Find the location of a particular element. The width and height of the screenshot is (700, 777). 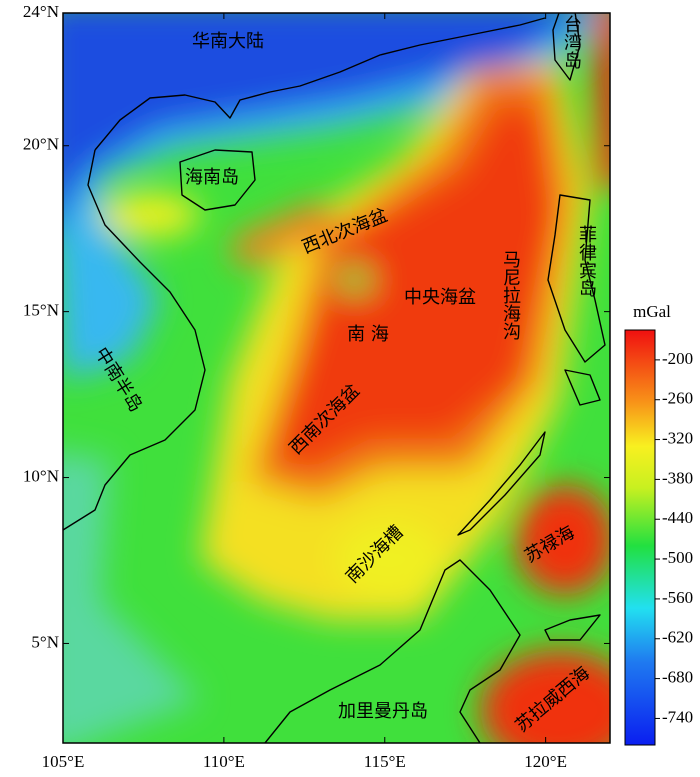

x-tick-label: 115°E is located at coordinates (385, 761).